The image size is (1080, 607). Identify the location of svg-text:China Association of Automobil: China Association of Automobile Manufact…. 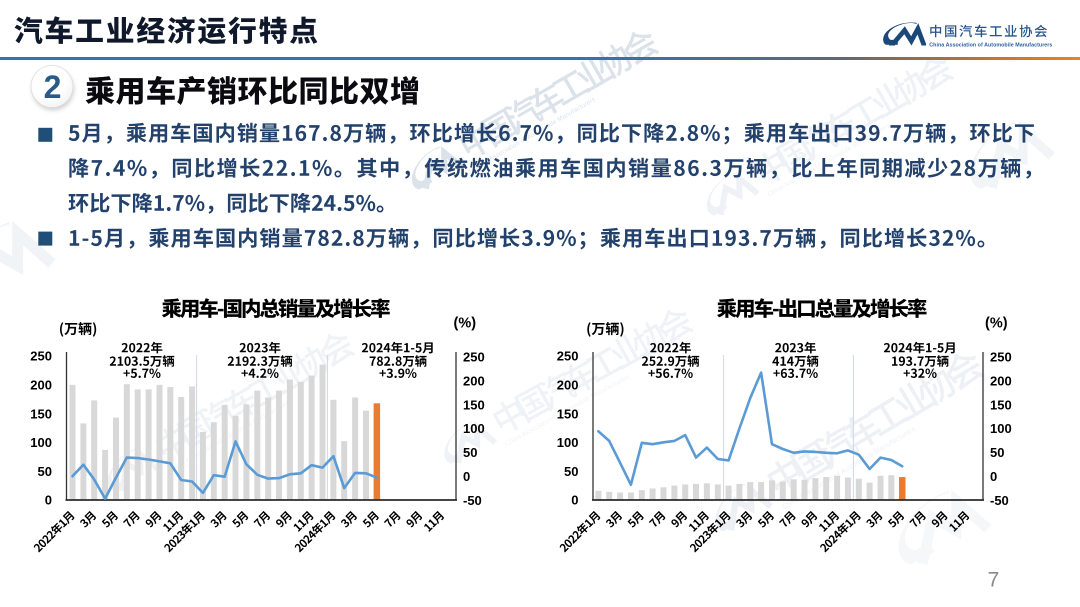
(990, 45).